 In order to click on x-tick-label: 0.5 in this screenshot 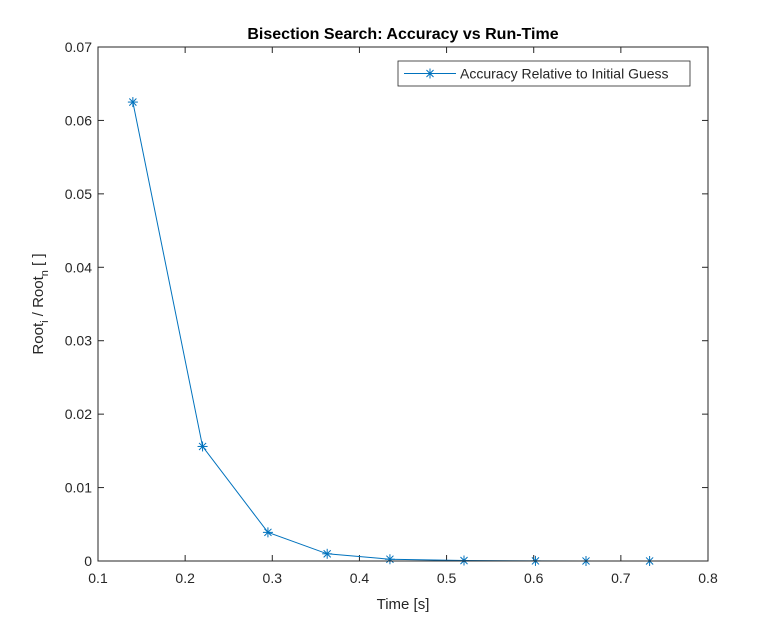, I will do `click(447, 578)`.